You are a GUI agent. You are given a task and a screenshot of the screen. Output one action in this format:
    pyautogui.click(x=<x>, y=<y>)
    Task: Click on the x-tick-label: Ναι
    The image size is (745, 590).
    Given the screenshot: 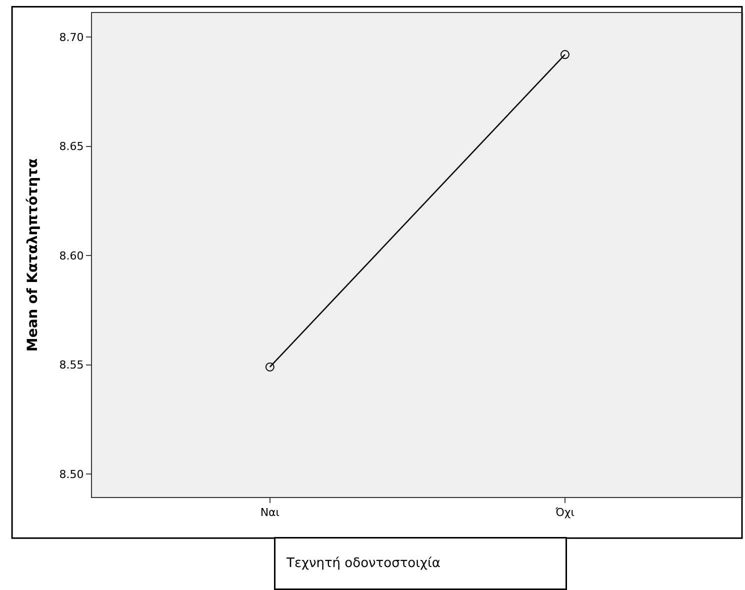 What is the action you would take?
    pyautogui.click(x=270, y=513)
    